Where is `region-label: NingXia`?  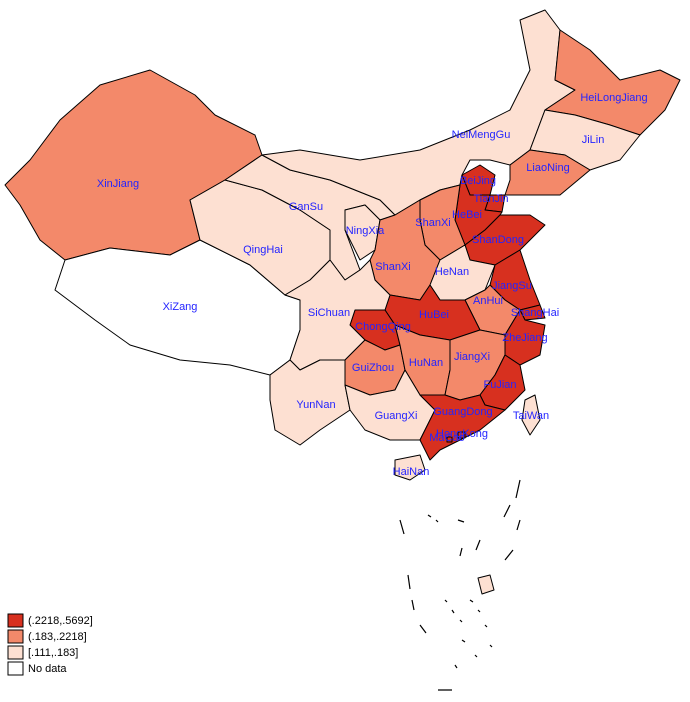 region-label: NingXia is located at coordinates (365, 231).